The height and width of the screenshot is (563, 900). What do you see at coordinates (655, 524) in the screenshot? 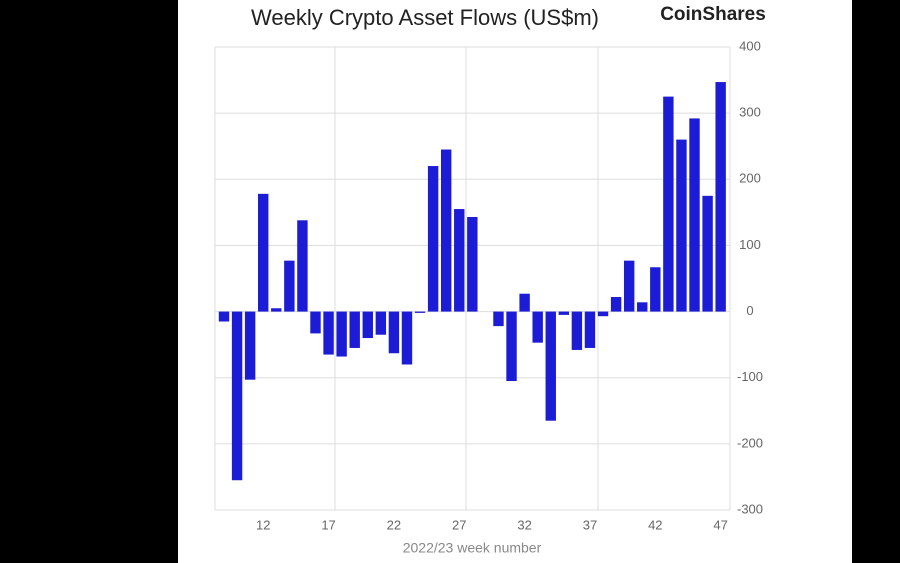
I see `x-tick-label: 42` at bounding box center [655, 524].